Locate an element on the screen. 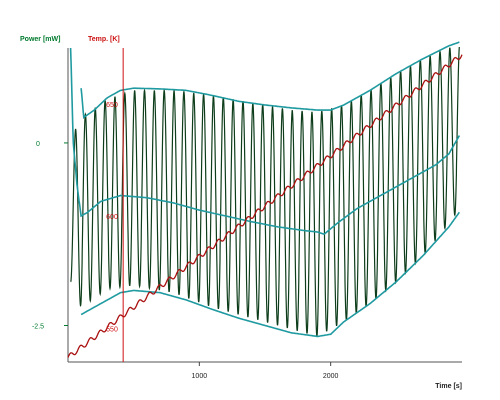 The height and width of the screenshot is (400, 500). series-upper-envelope is located at coordinates (270, 80).